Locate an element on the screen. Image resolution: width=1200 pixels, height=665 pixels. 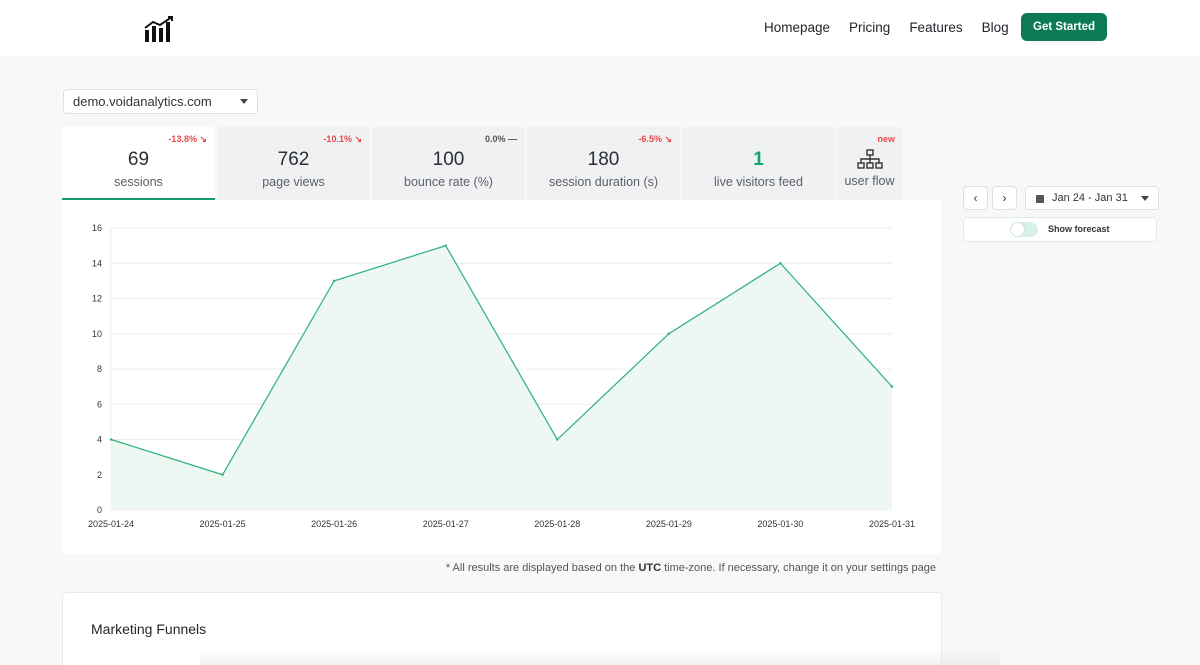
tab-live-visitors: 1 live visitors feed is located at coordinates (758, 163).